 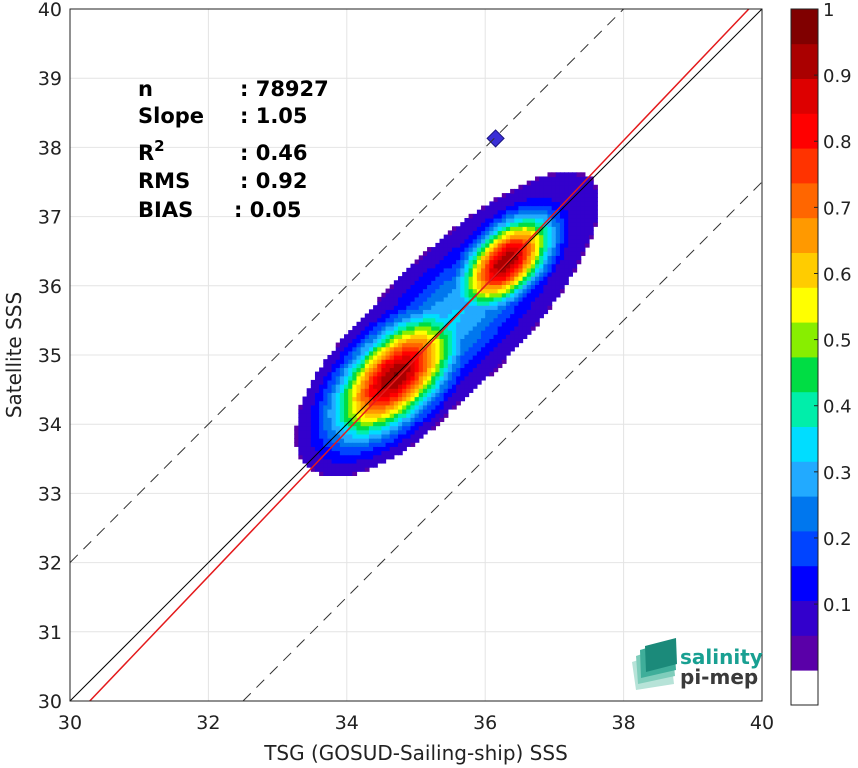 I want to click on density-cell-2069, so click(x=525, y=245).